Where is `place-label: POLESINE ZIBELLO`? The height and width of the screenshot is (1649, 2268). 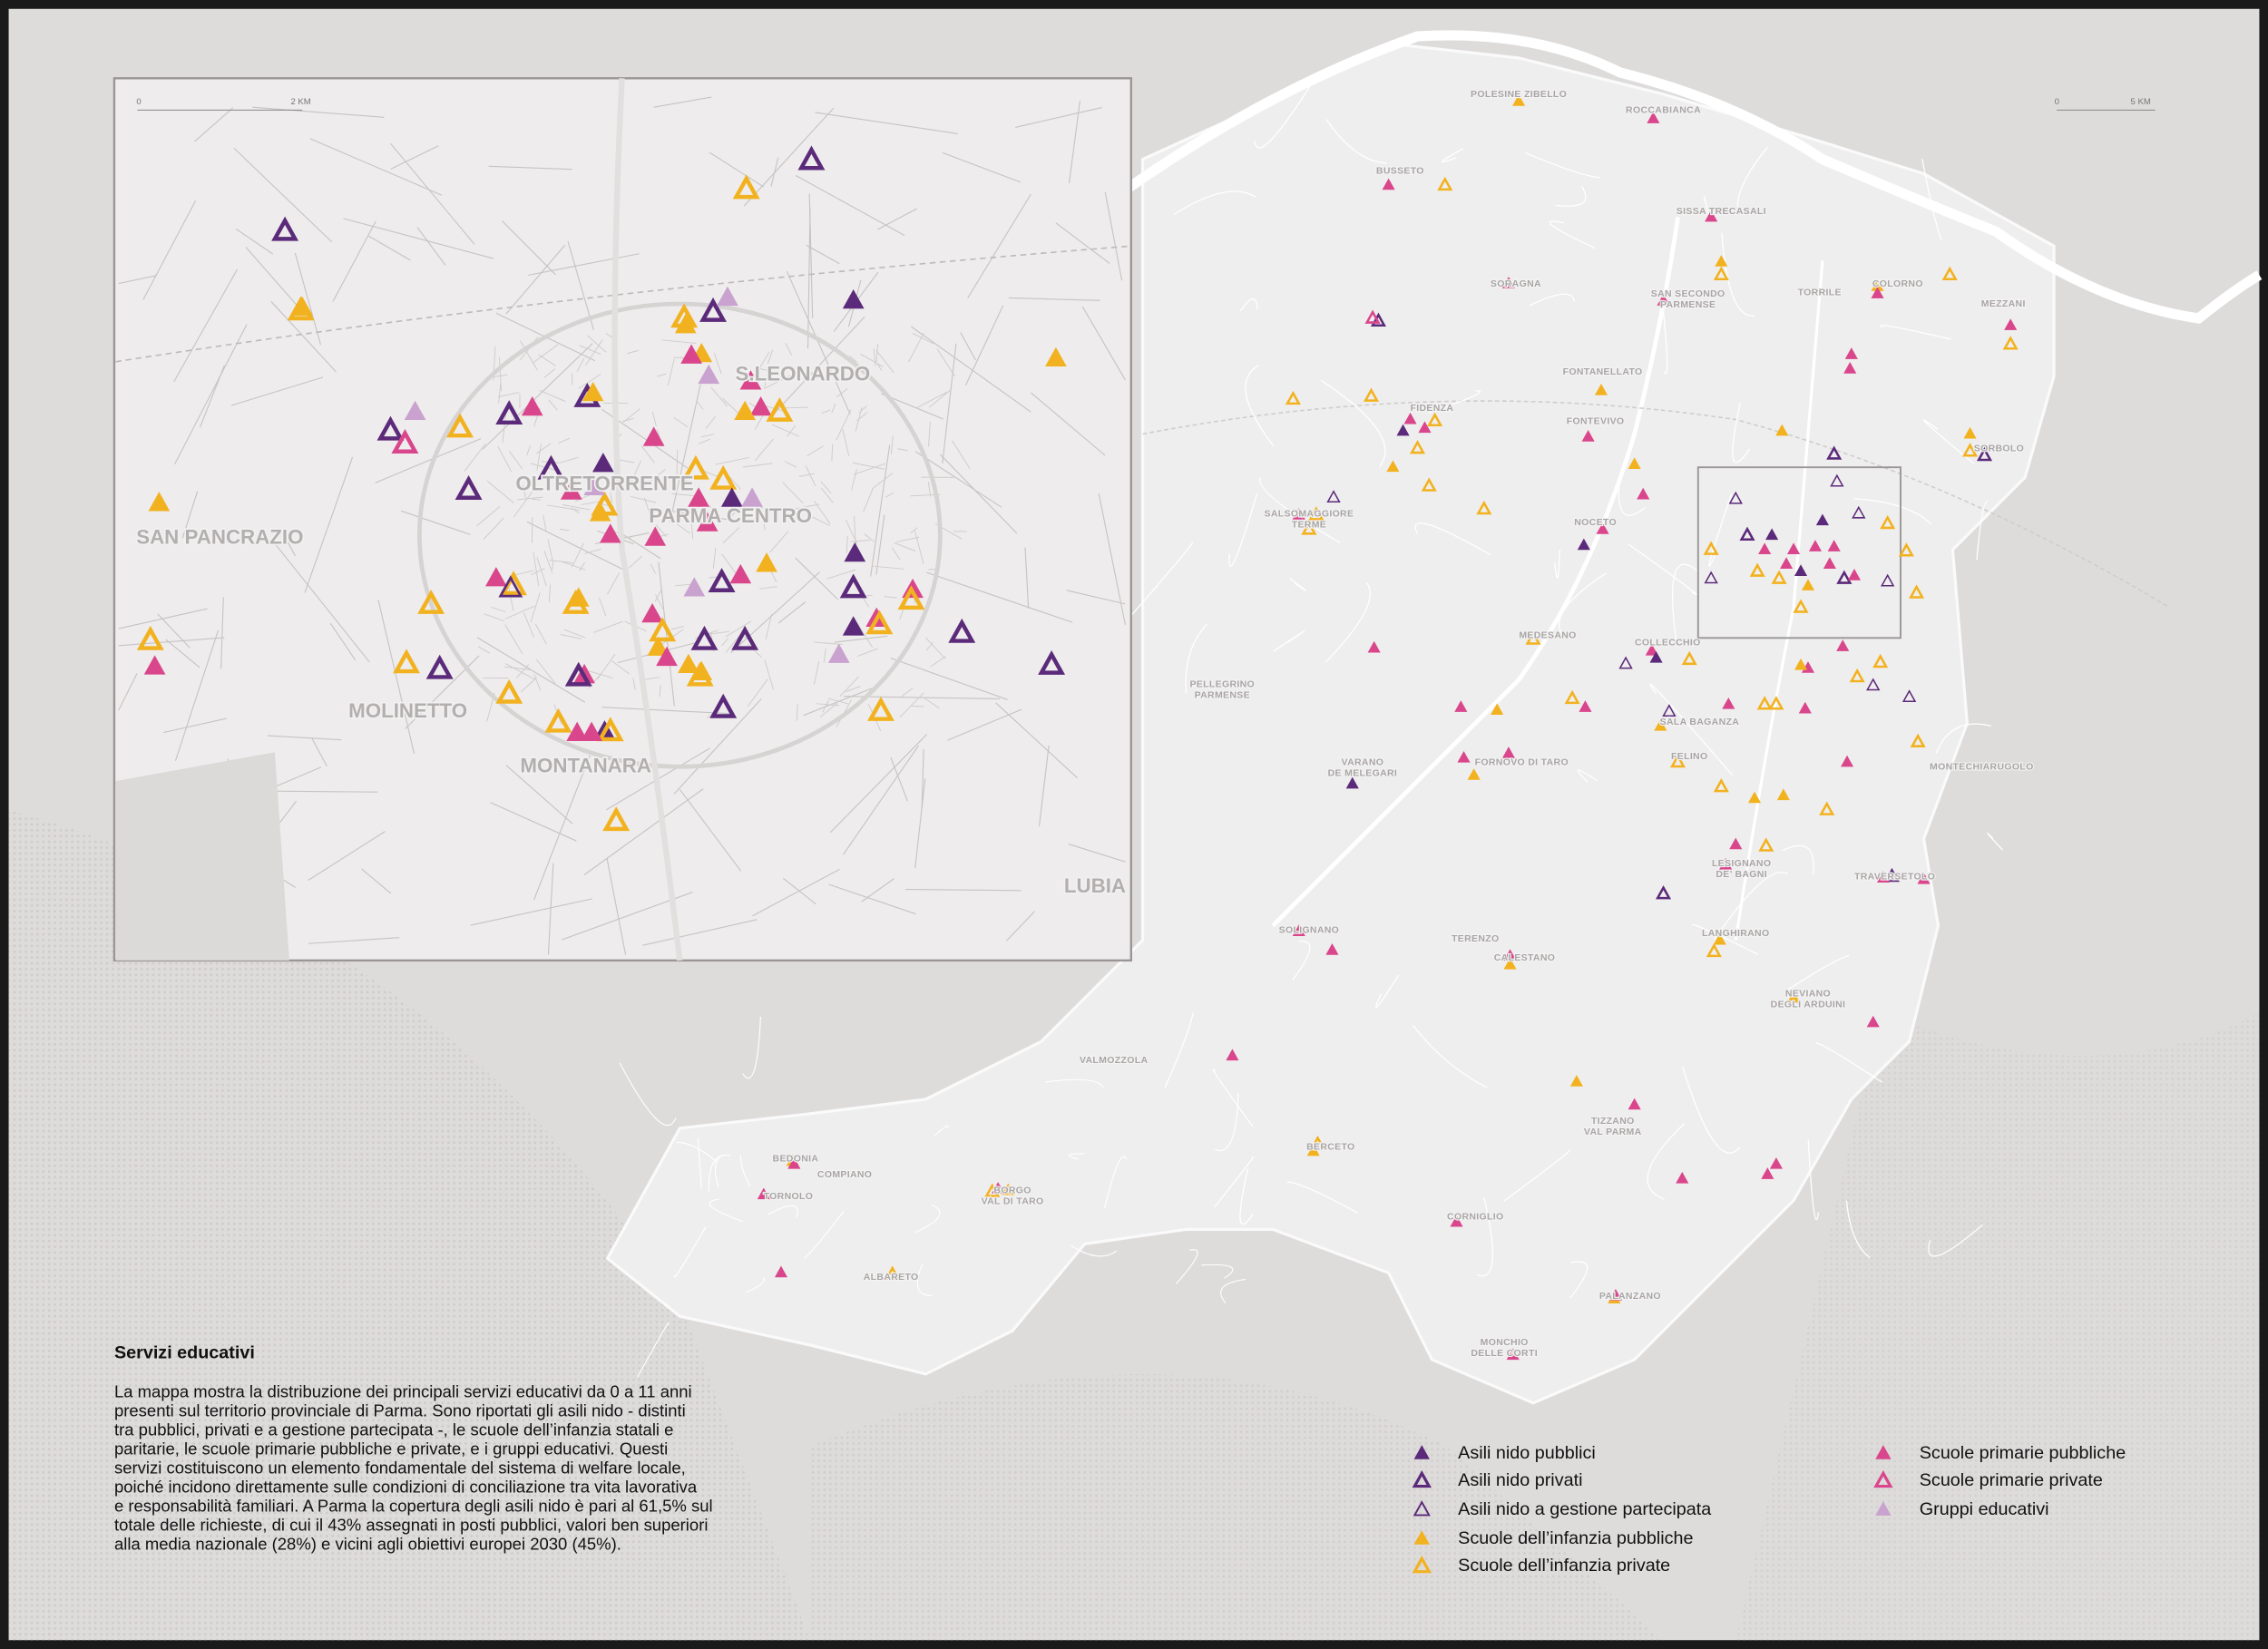 place-label: POLESINE ZIBELLO is located at coordinates (1519, 94).